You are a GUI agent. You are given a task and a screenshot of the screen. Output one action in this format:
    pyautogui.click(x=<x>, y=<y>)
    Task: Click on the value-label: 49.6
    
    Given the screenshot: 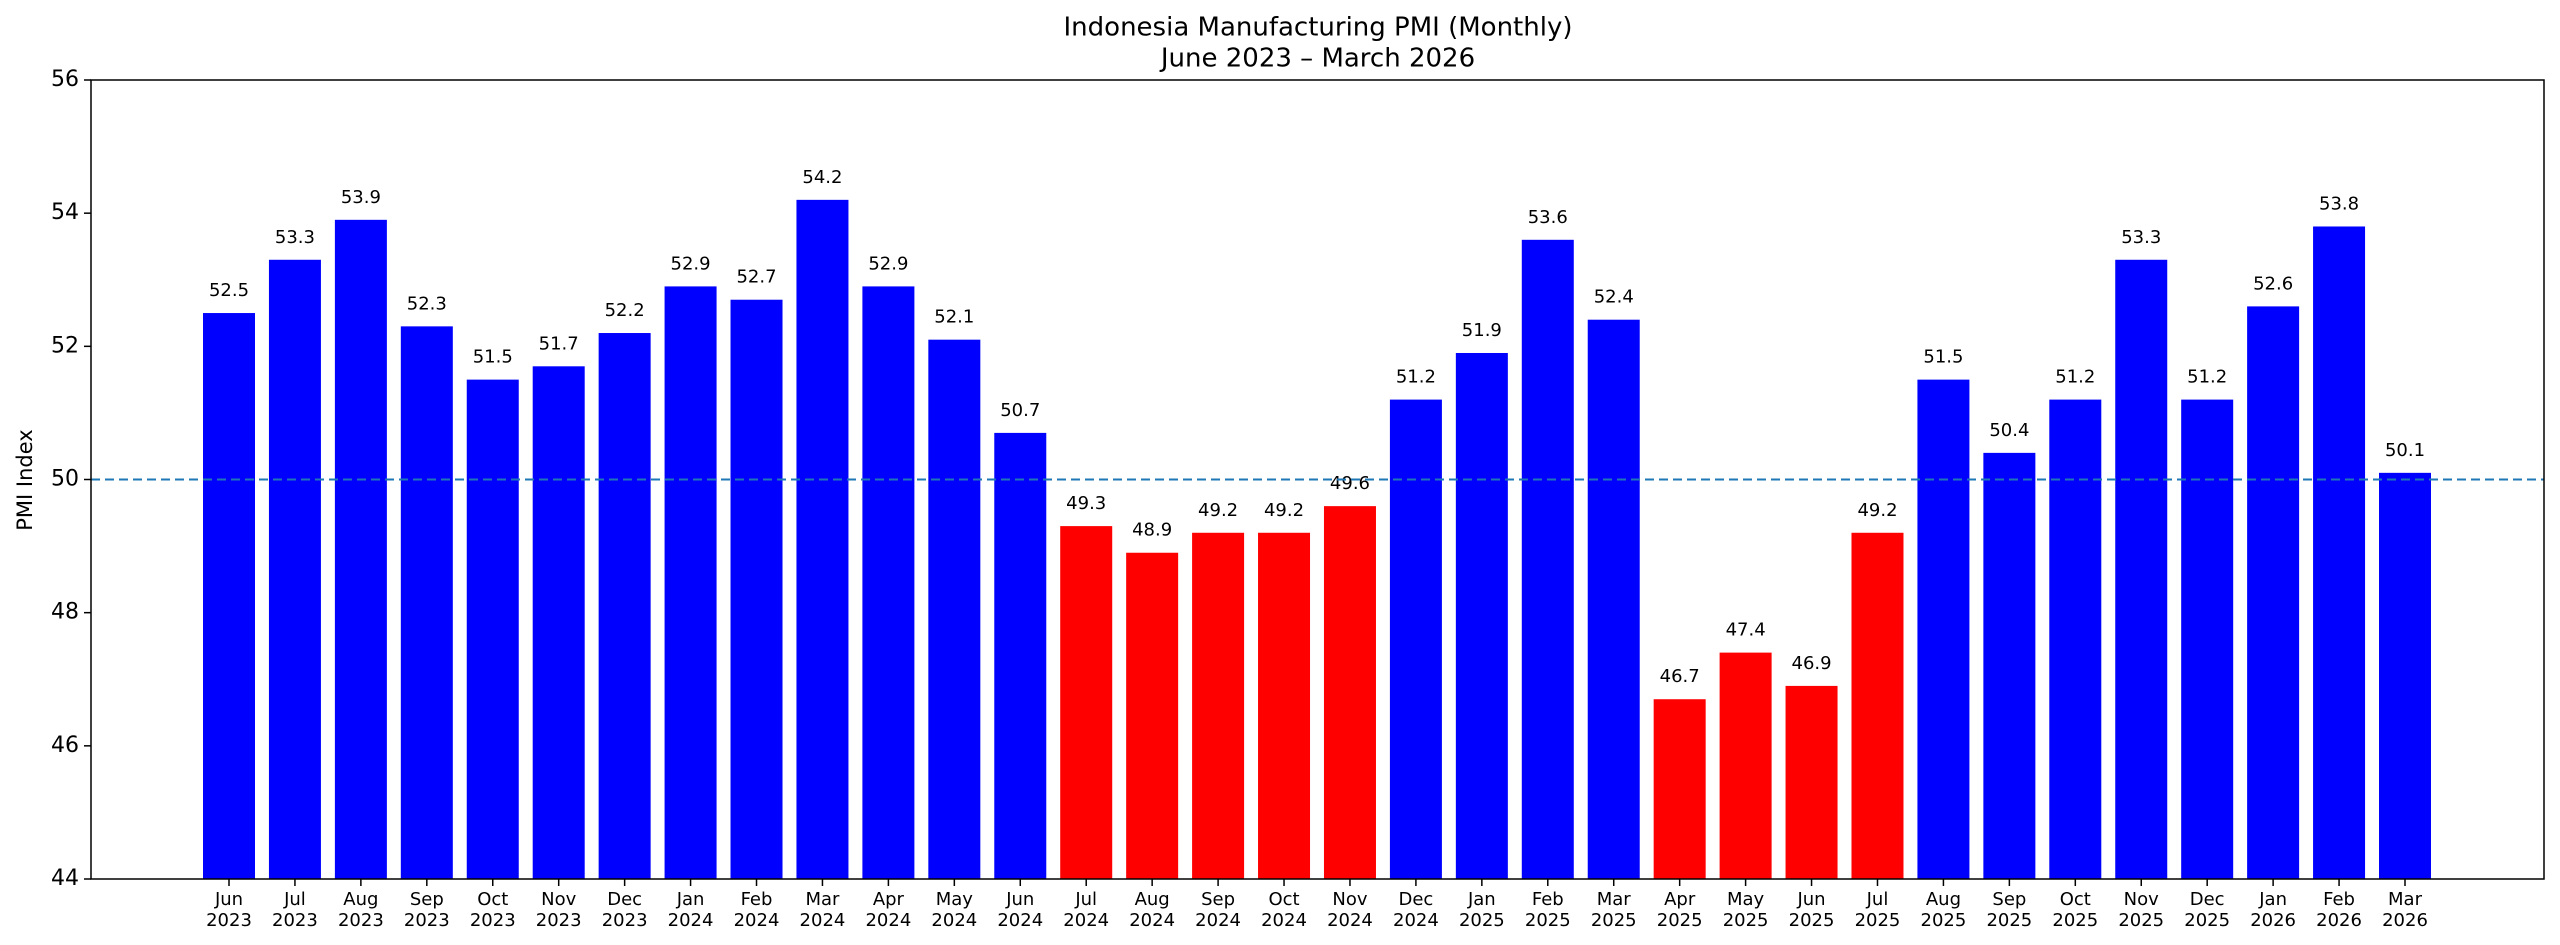 What is the action you would take?
    pyautogui.click(x=1350, y=483)
    